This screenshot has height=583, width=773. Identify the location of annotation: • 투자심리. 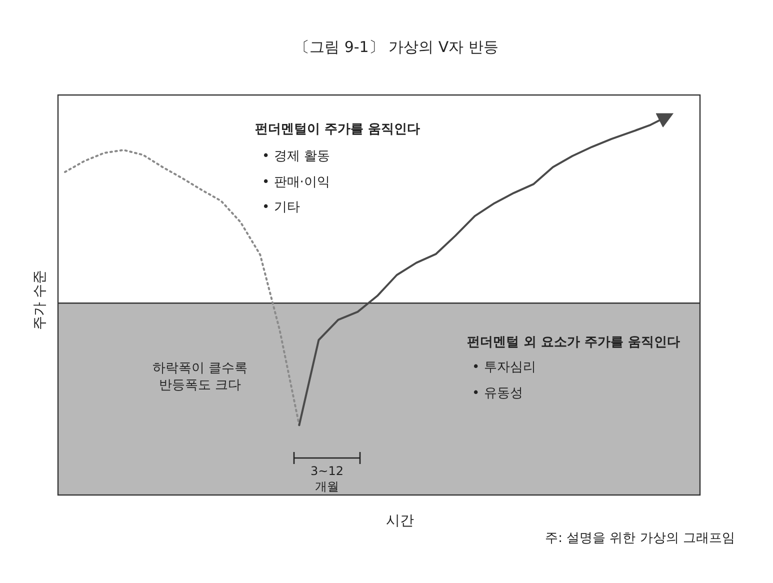
(504, 367).